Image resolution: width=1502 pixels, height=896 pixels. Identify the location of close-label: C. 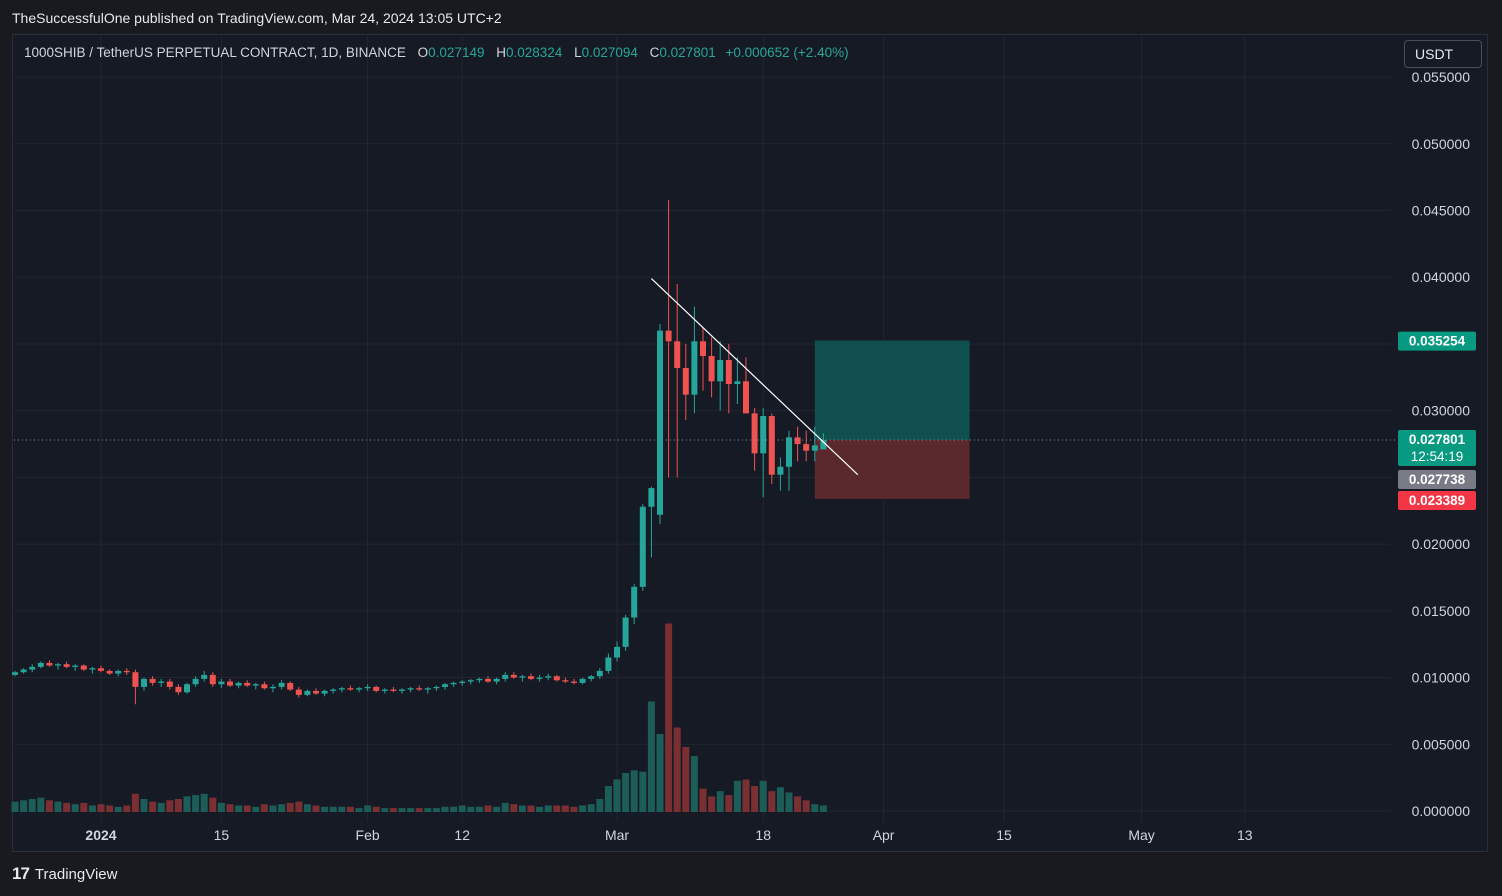
(654, 52).